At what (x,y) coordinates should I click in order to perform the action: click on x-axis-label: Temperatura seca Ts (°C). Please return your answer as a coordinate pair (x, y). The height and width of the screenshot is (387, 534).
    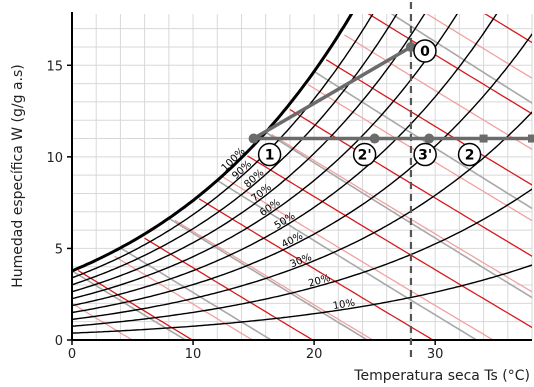
    Looking at the image, I should click on (441, 376).